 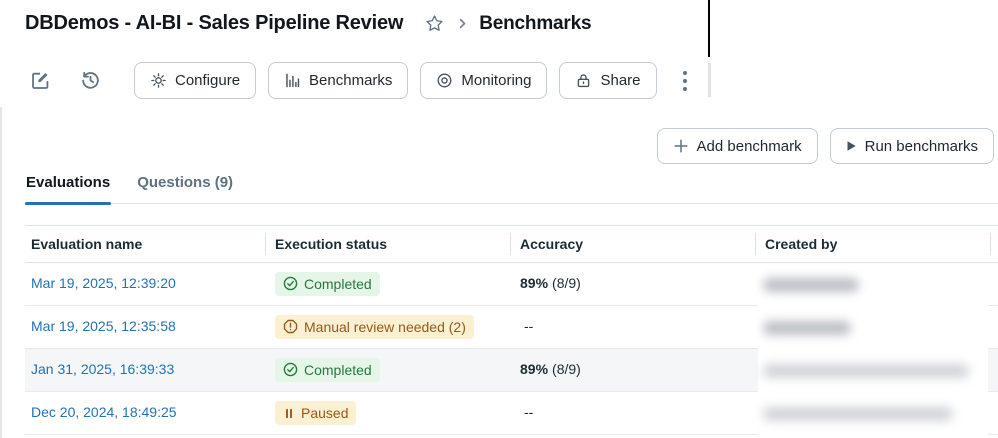 What do you see at coordinates (749, 146) in the screenshot?
I see `add-benchmark-label: Add benchmark` at bounding box center [749, 146].